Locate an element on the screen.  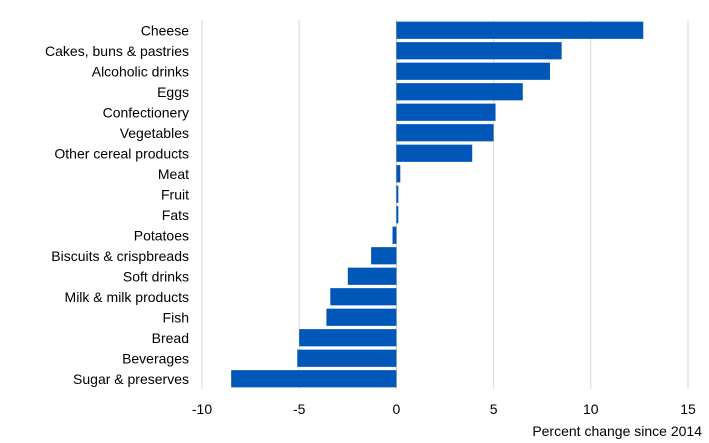
x-tick-label: 15 is located at coordinates (688, 409).